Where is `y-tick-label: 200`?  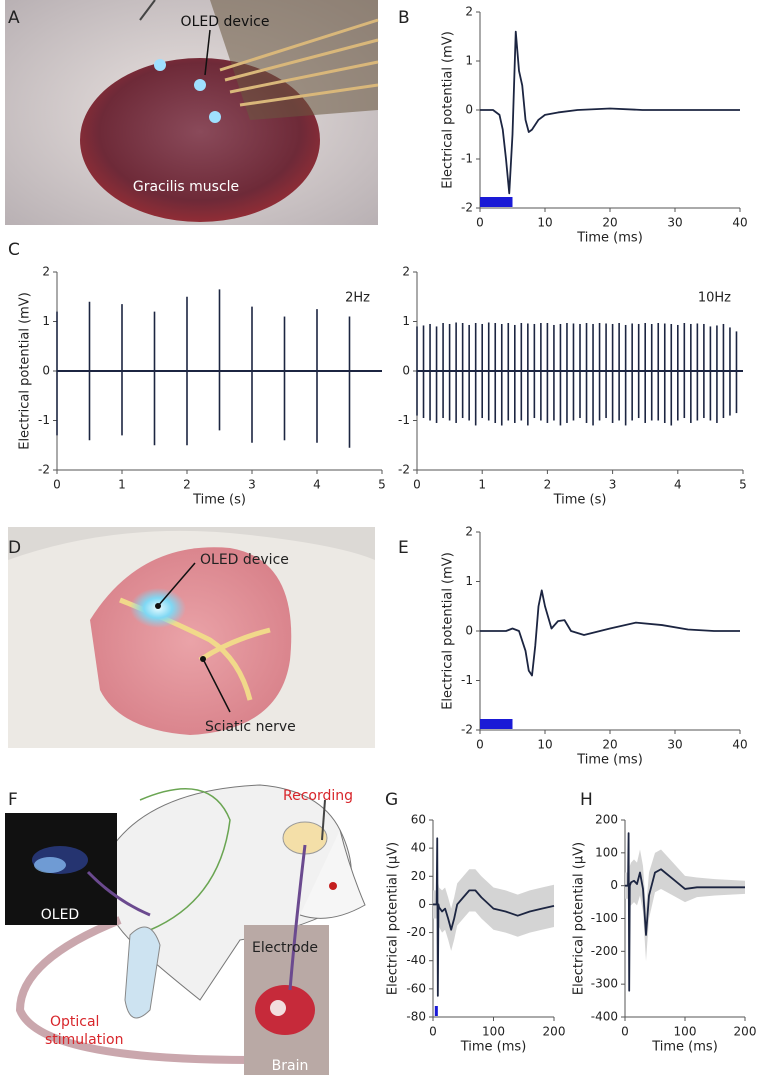
y-tick-label: 200 is located at coordinates (606, 820).